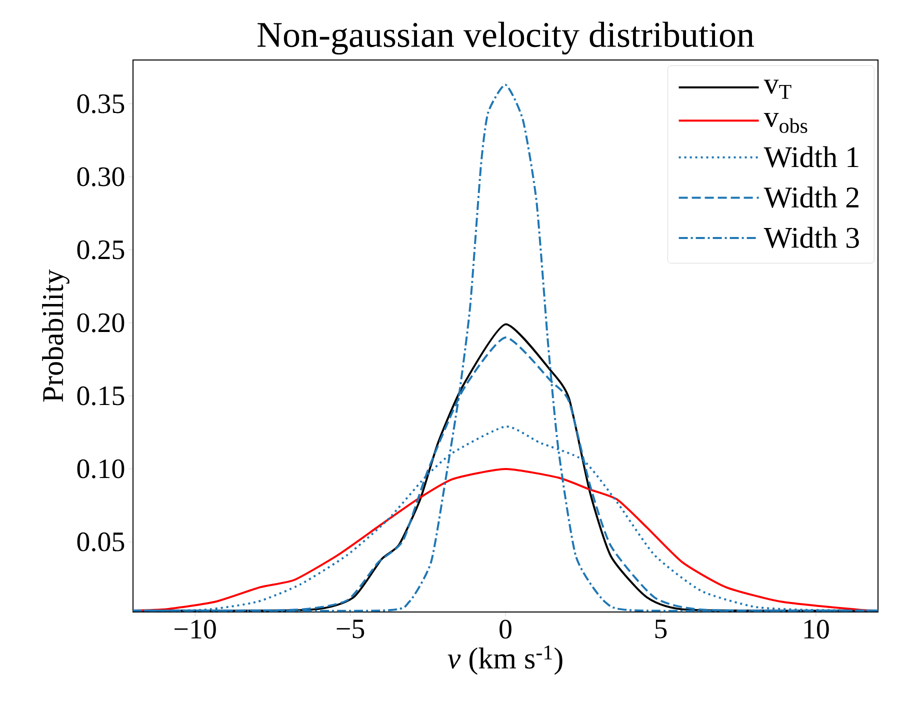 This screenshot has height=725, width=900. Describe the element at coordinates (811, 197) in the screenshot. I see `legend-label: Width 2` at that location.